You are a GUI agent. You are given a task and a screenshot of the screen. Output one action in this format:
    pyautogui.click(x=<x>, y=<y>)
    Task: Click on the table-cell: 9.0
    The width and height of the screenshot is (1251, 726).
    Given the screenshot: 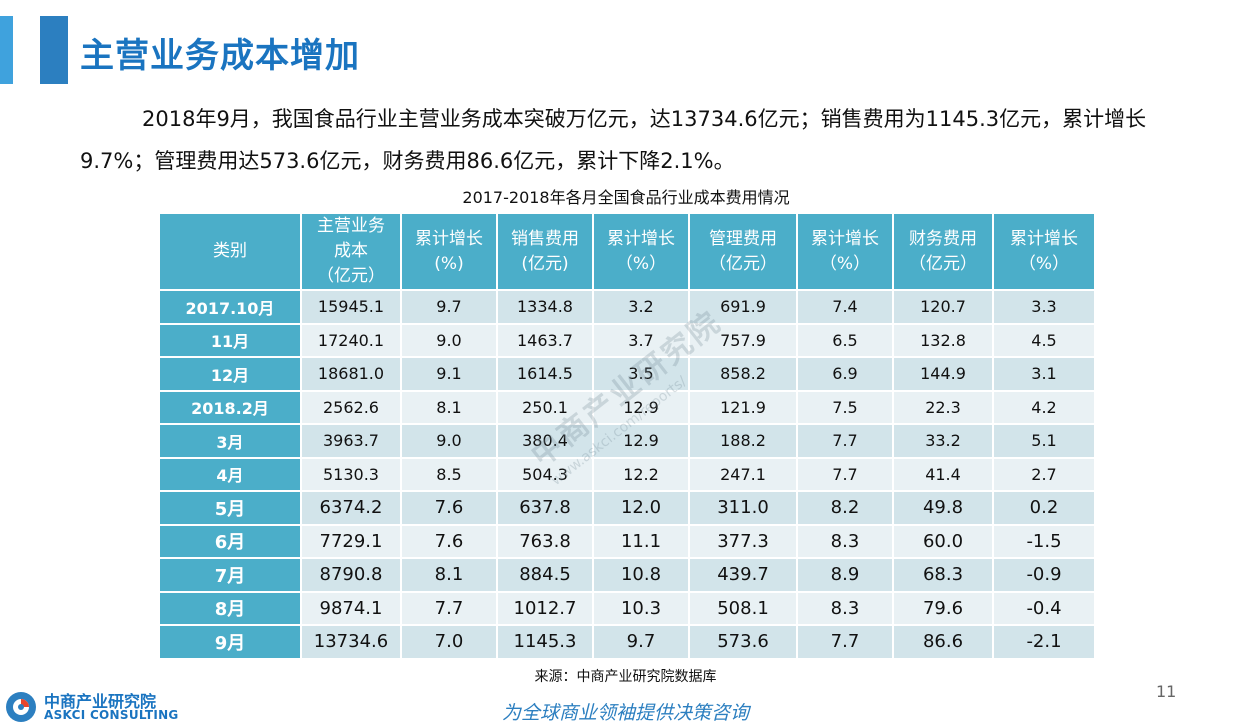 What is the action you would take?
    pyautogui.click(x=449, y=441)
    